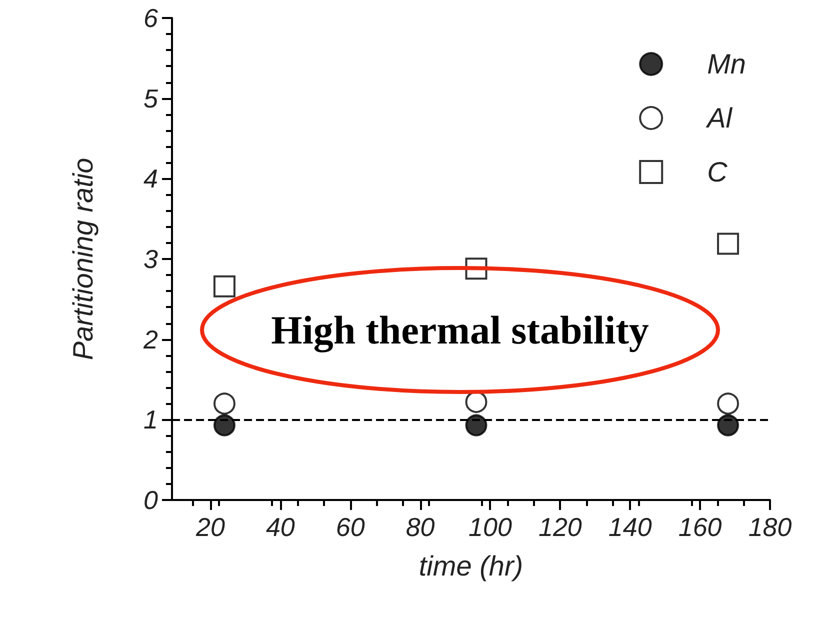 The image size is (821, 617). What do you see at coordinates (719, 118) in the screenshot?
I see `legend-label: Al` at bounding box center [719, 118].